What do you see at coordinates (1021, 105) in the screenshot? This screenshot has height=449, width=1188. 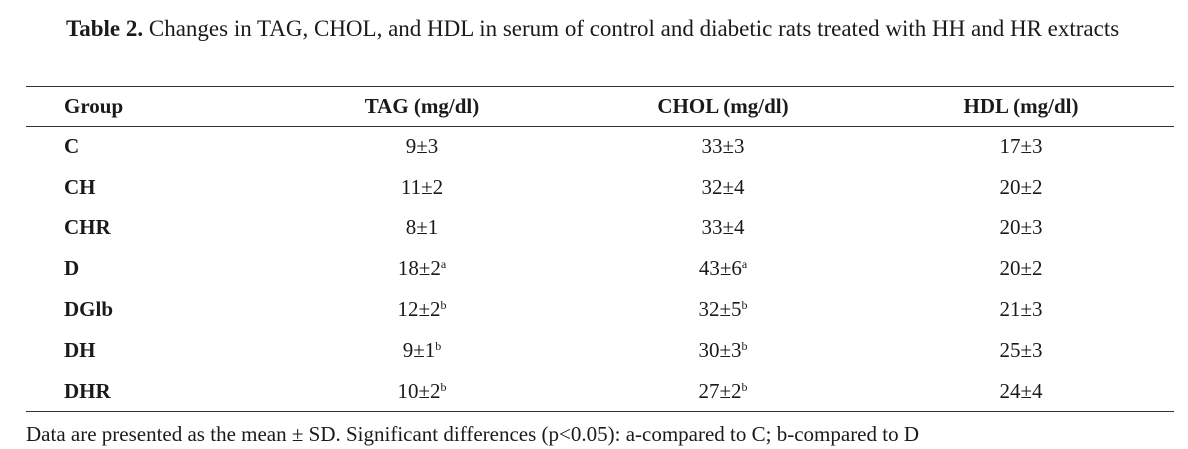 I see `header-hdl: HDL (mg/dl)` at bounding box center [1021, 105].